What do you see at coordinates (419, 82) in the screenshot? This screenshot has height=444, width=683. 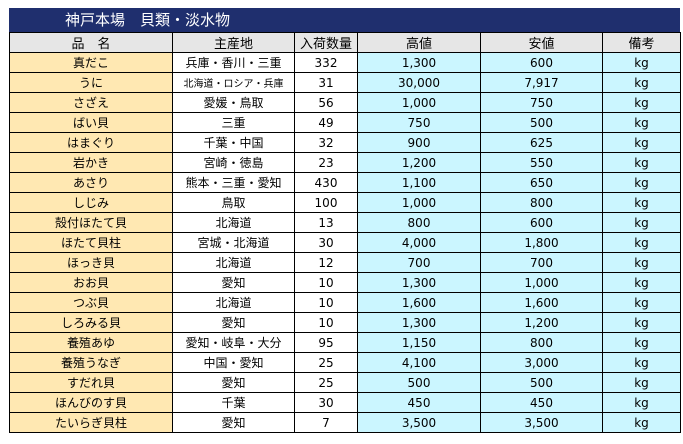 I see `high-price-cell: 30,000` at bounding box center [419, 82].